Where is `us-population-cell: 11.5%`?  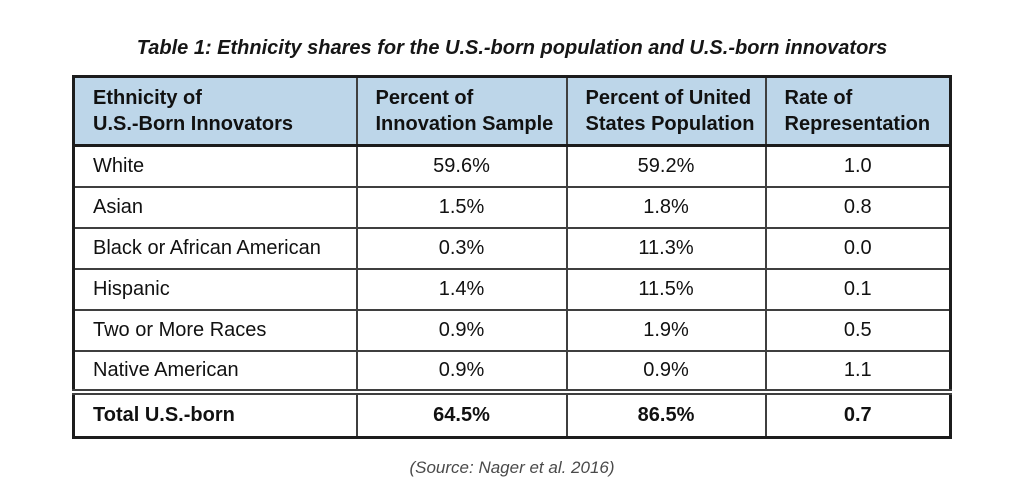 us-population-cell: 11.5% is located at coordinates (666, 289).